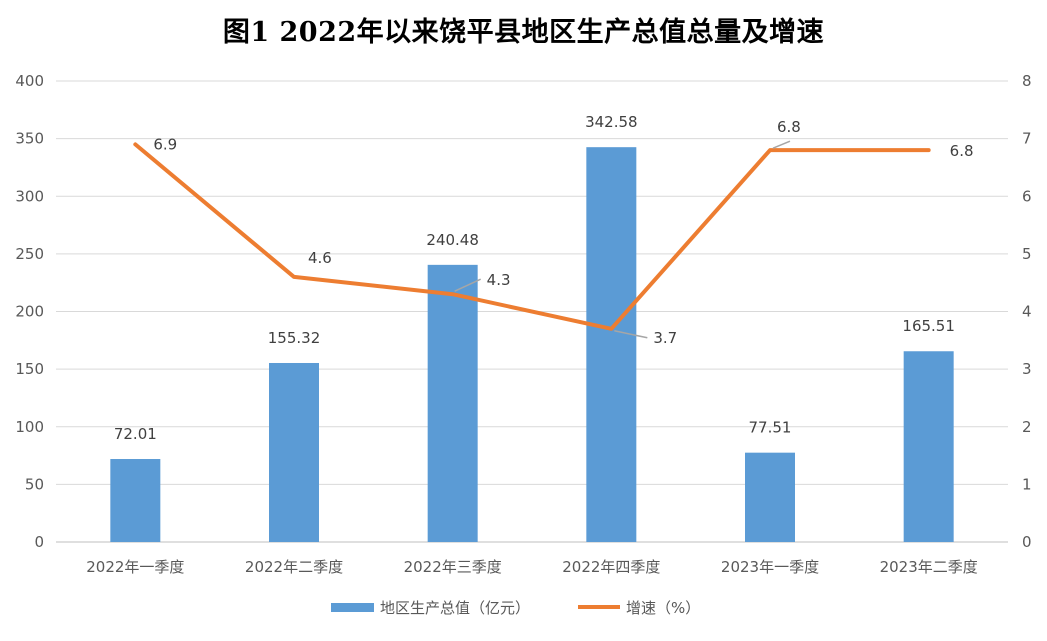 The width and height of the screenshot is (1047, 641). I want to click on y-right-tick-label: 7, so click(1027, 139).